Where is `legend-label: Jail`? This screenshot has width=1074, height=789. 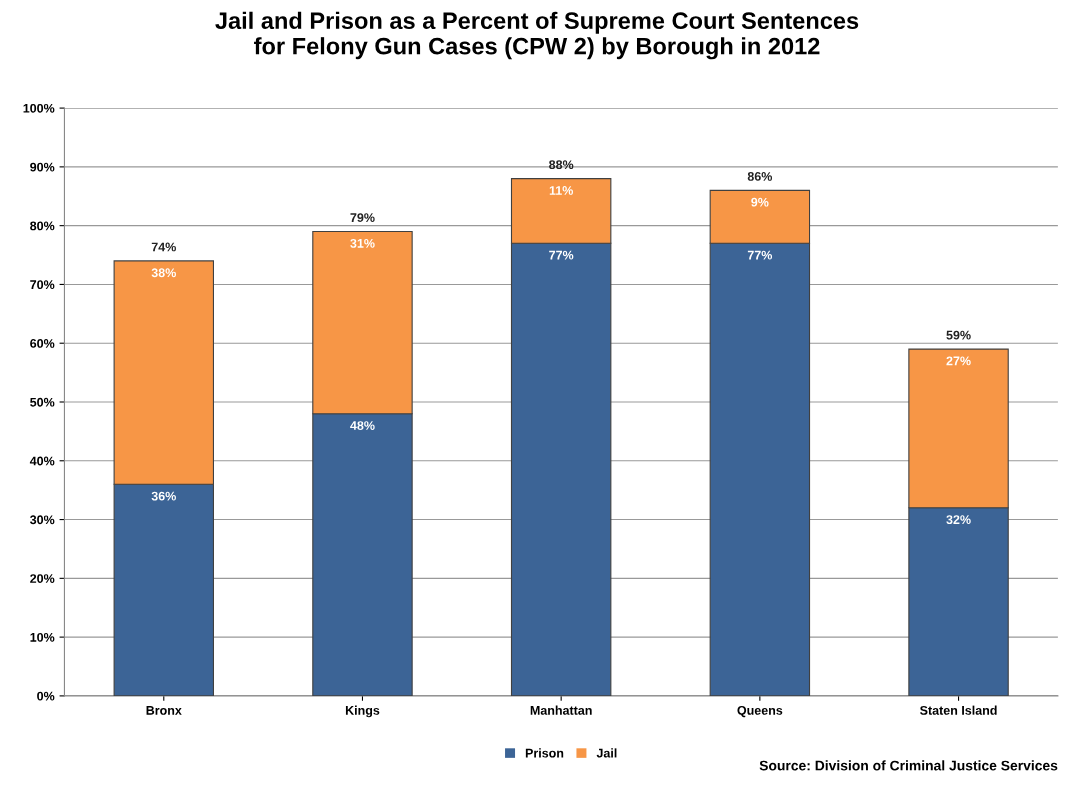 legend-label: Jail is located at coordinates (606, 753).